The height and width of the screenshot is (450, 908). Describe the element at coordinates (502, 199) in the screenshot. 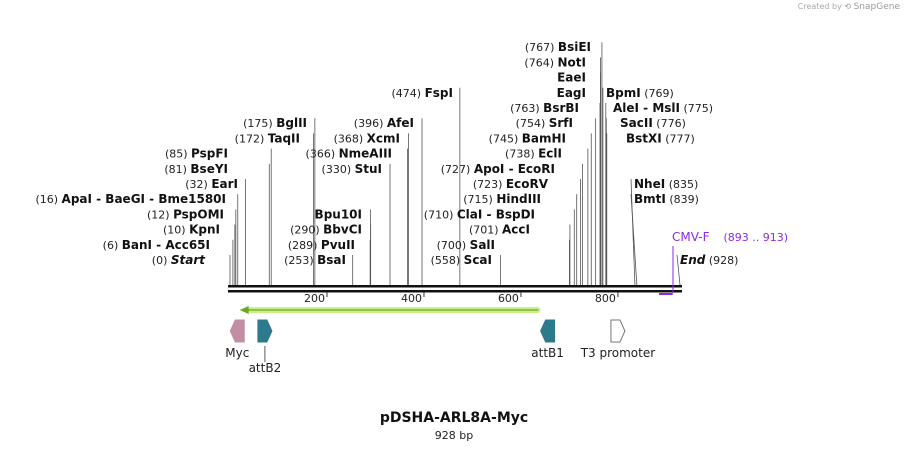

I see `restriction-site-label: (715) HindIII` at that location.